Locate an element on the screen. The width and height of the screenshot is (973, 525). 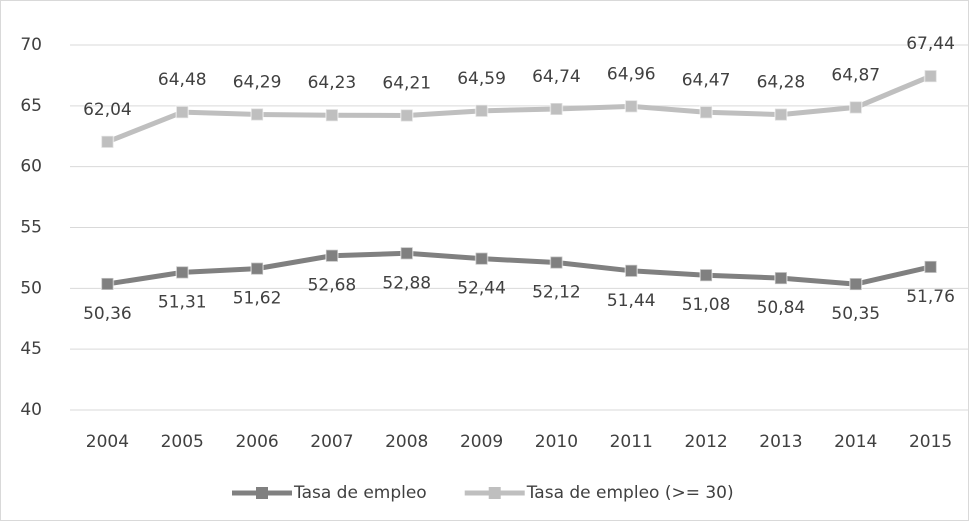
x-tick-label: 2012 is located at coordinates (705, 442).